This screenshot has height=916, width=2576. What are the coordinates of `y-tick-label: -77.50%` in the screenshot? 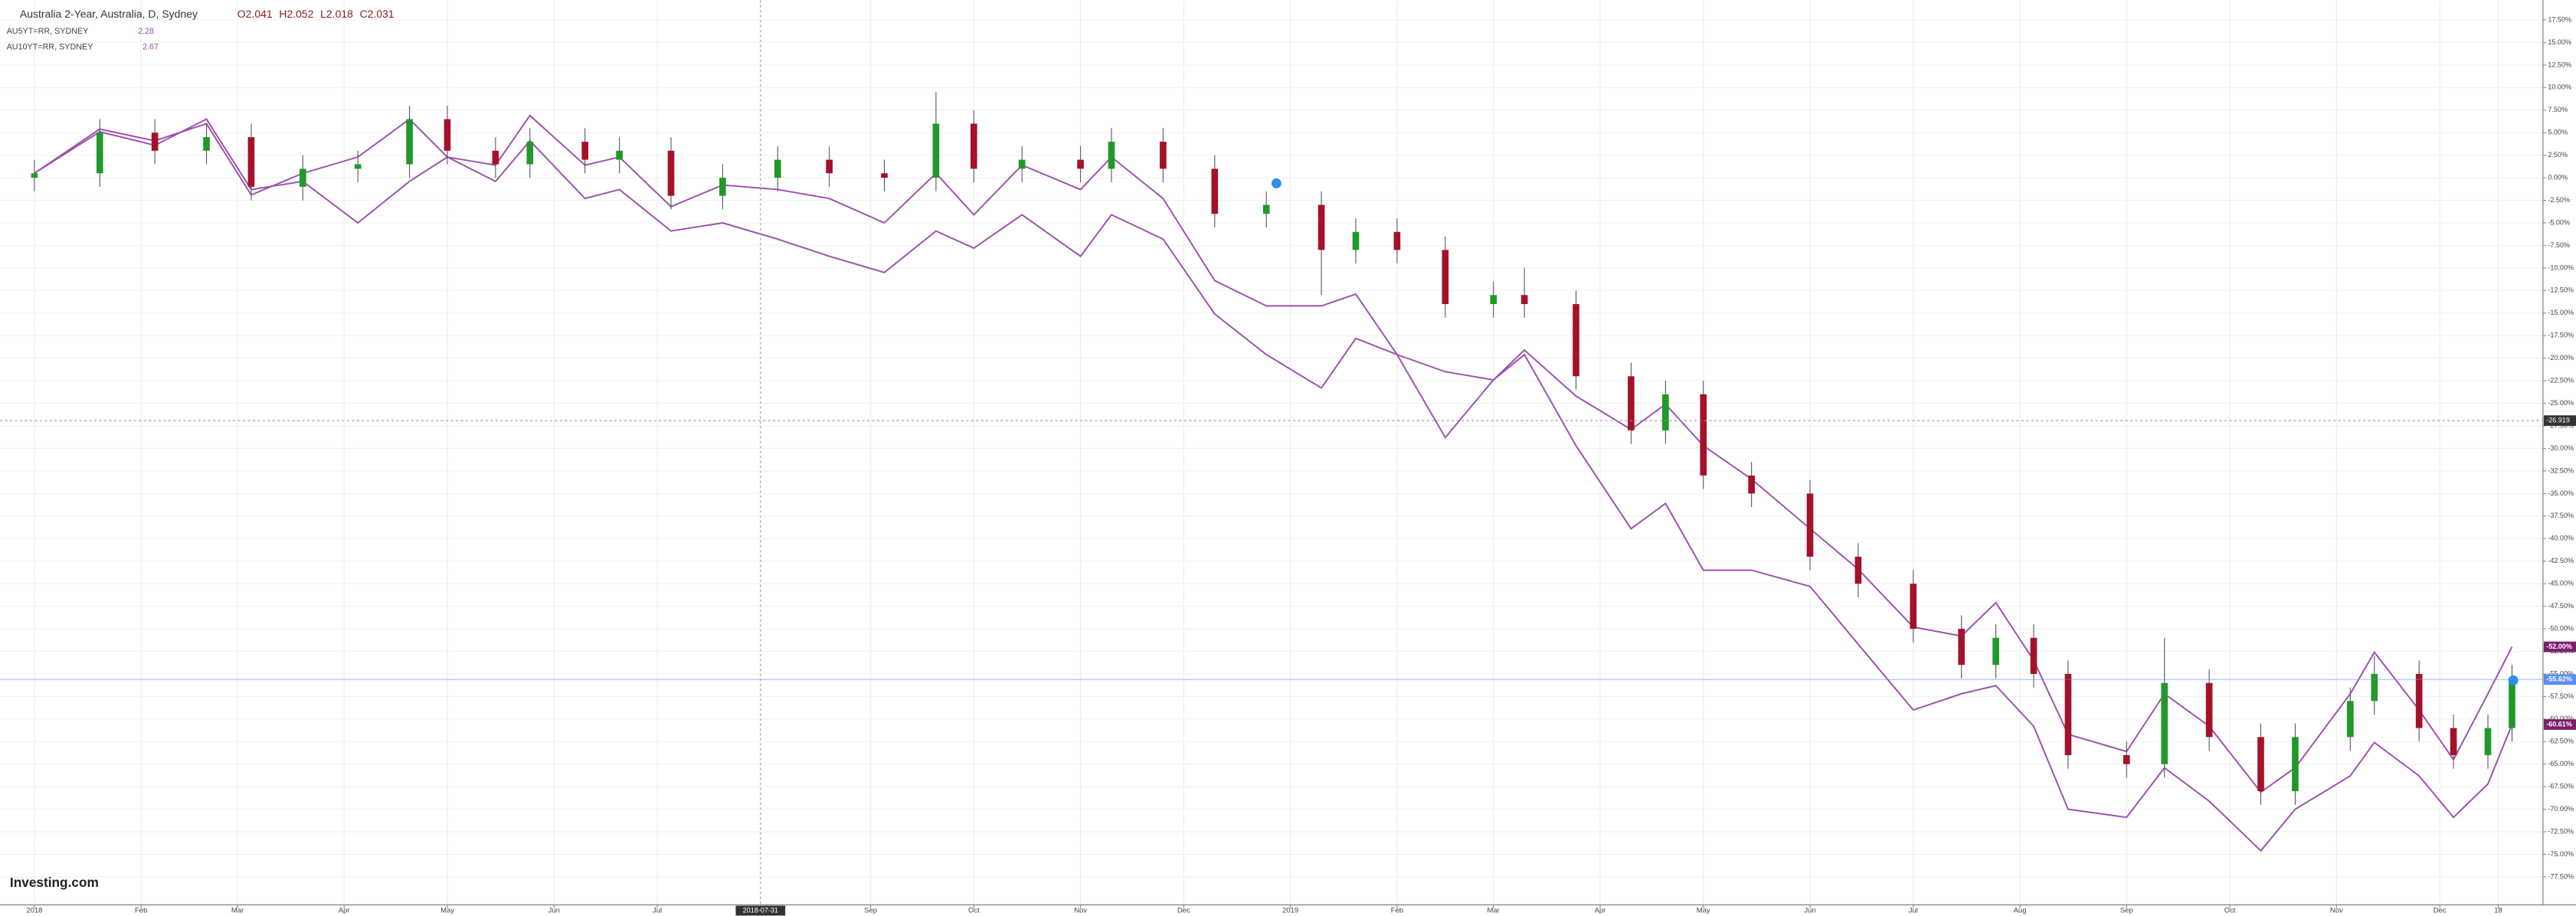 It's located at (2561, 876).